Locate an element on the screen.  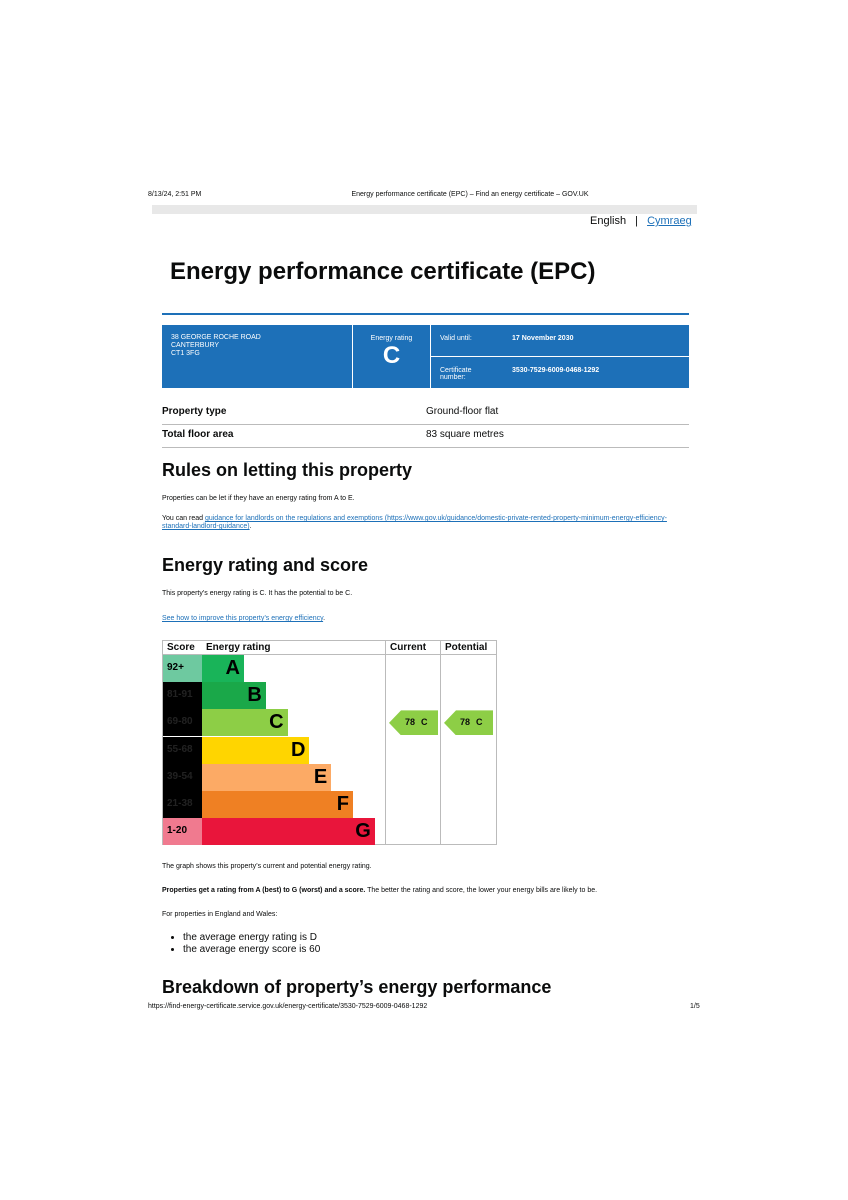
valid-label: Valid until: is located at coordinates (456, 338).